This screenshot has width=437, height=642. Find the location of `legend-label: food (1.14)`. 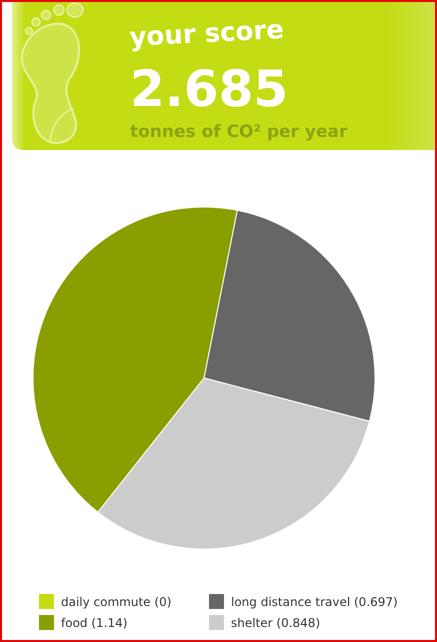

legend-label: food (1.14) is located at coordinates (94, 623).